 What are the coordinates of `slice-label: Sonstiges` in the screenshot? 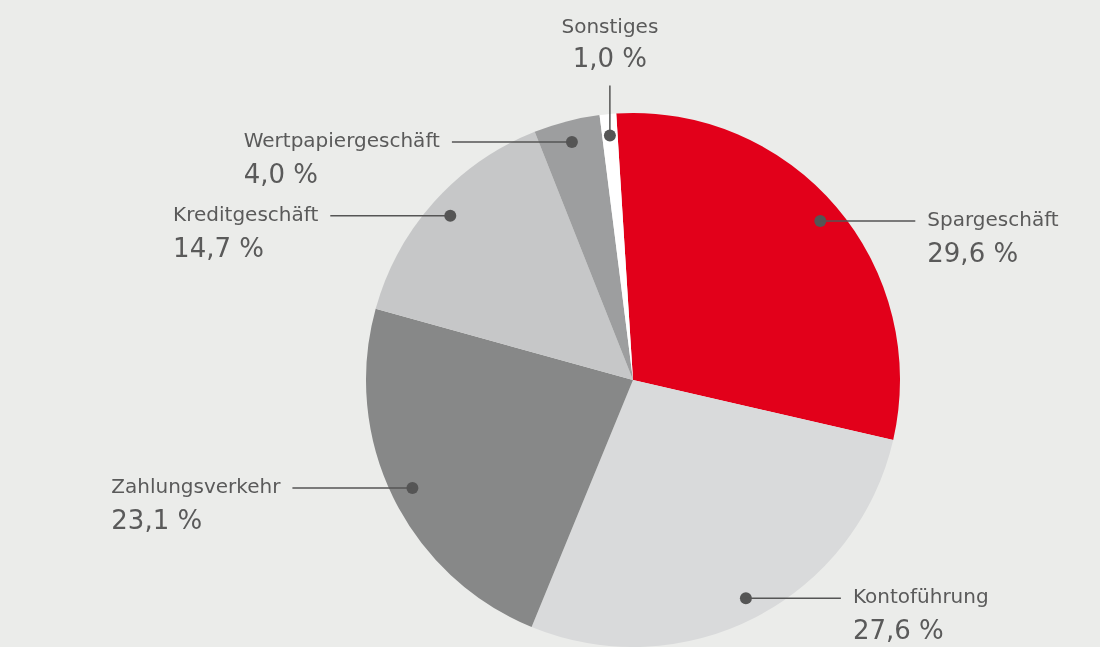 It's located at (610, 25).